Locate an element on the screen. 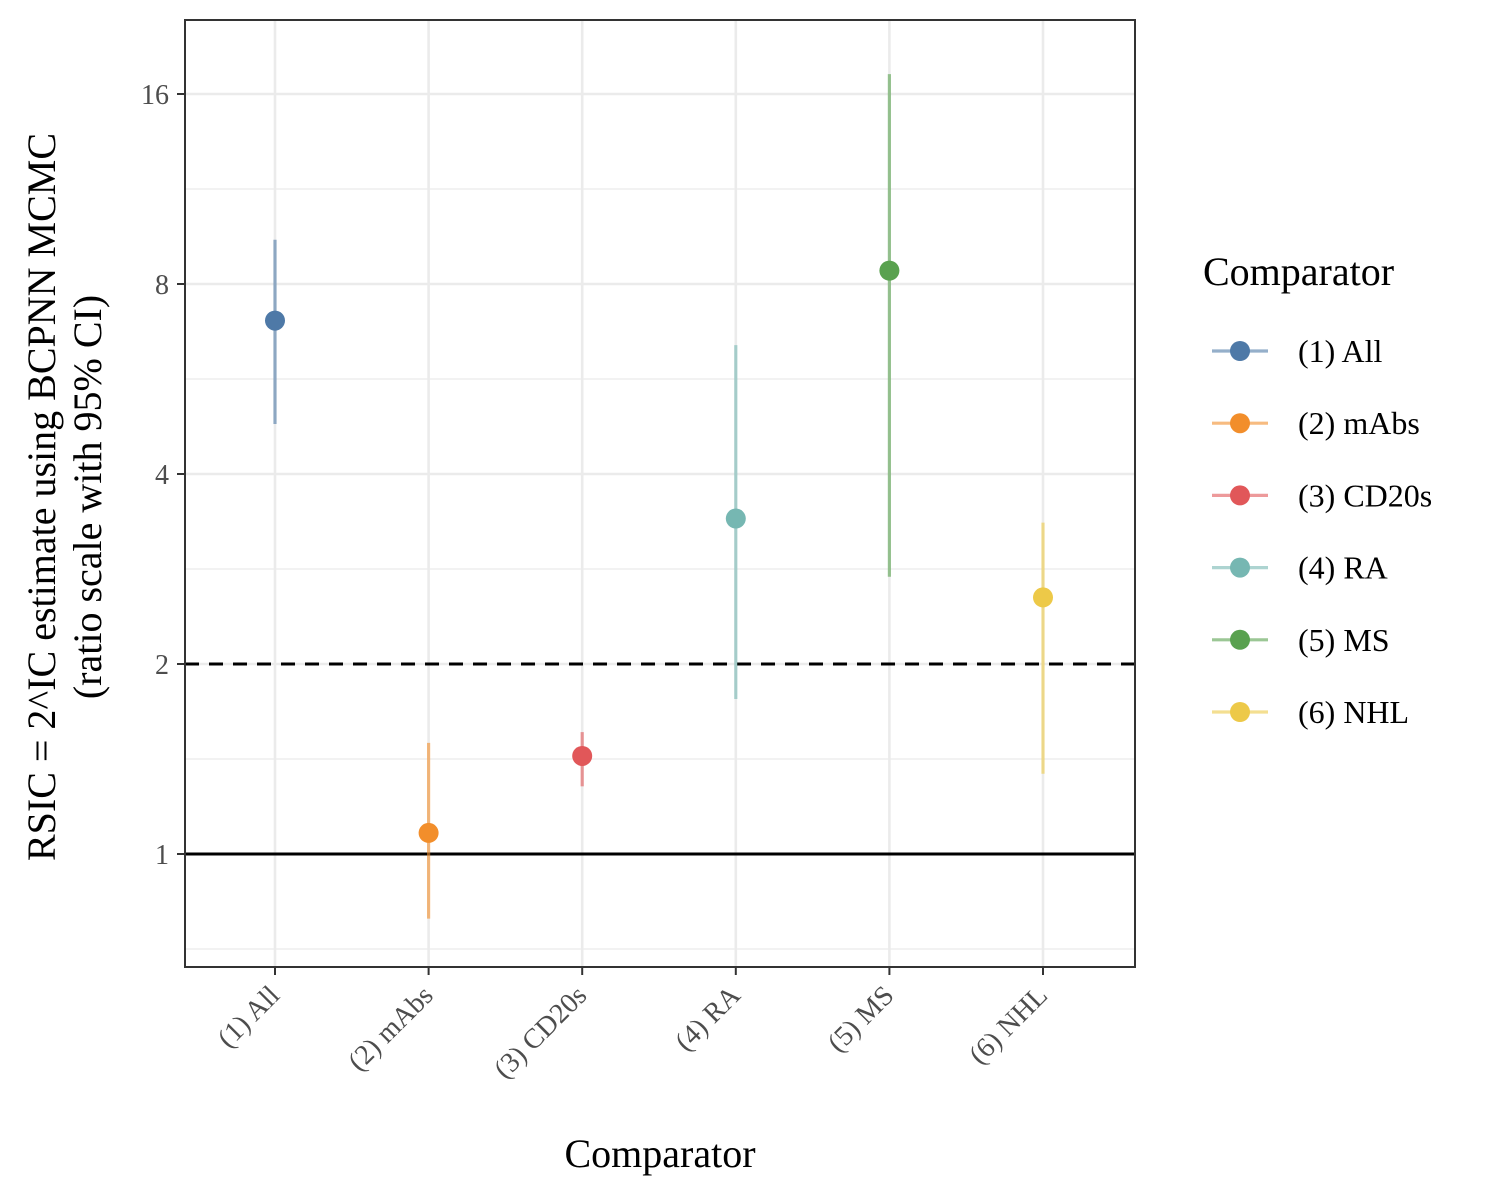  reference-lines is located at coordinates (660, 759).